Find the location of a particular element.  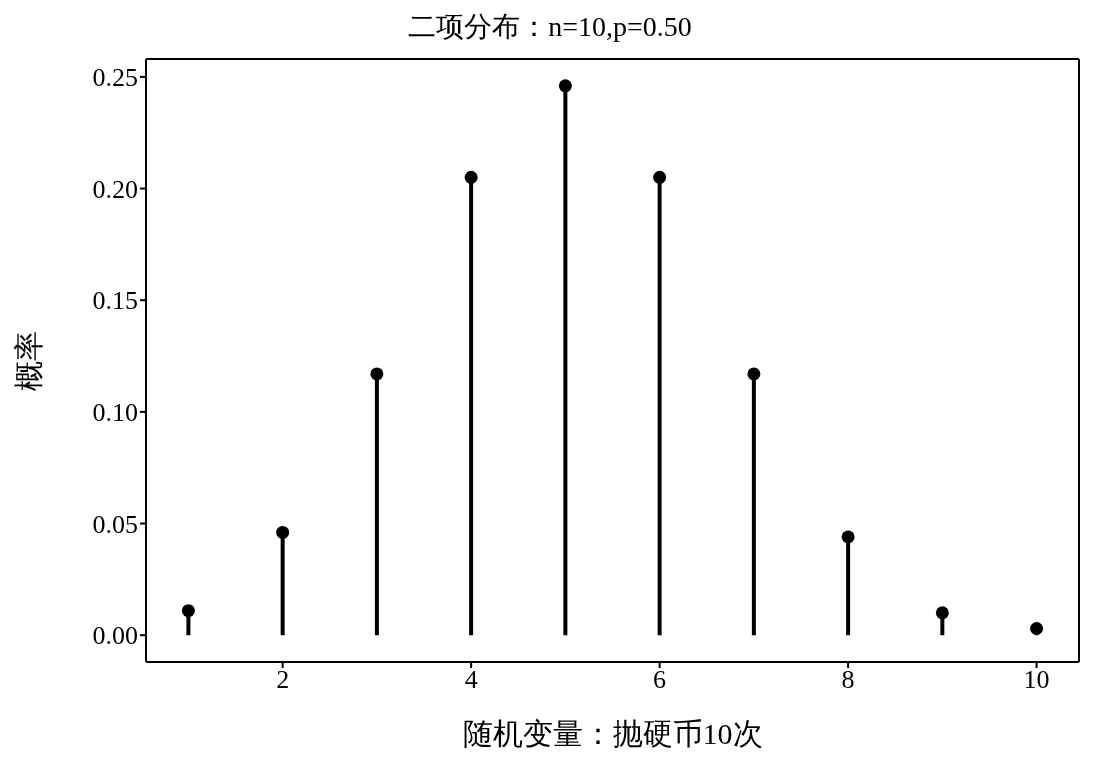

x-tick-label: 10 is located at coordinates (1036, 680).